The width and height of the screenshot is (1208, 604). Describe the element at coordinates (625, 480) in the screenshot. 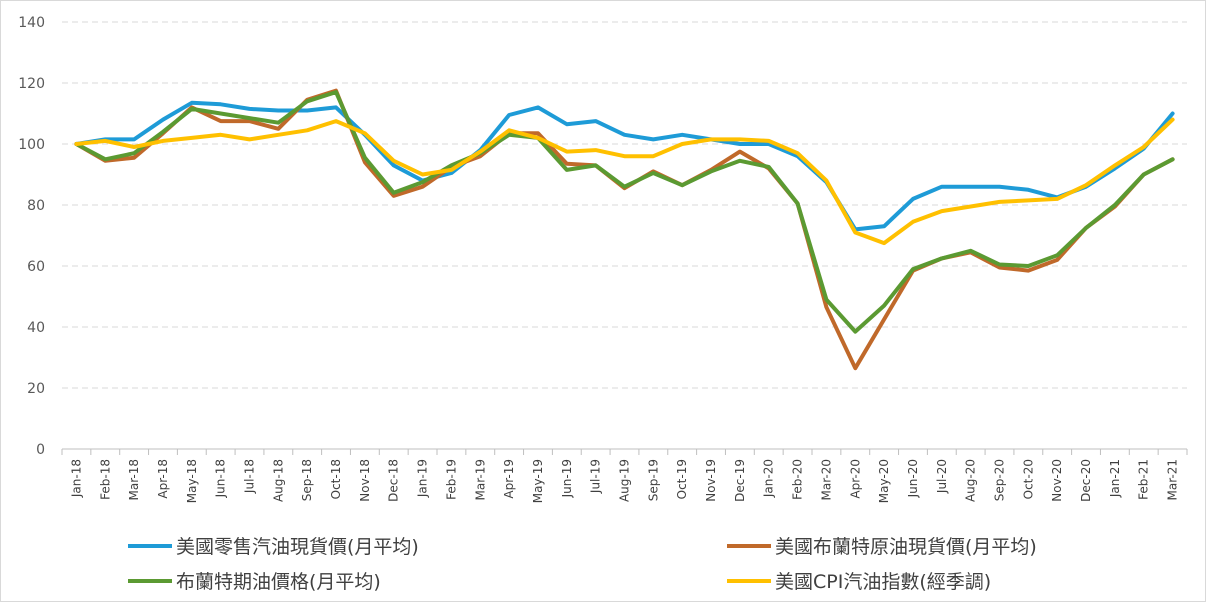

I see `x-tick-label: Aug-19` at that location.